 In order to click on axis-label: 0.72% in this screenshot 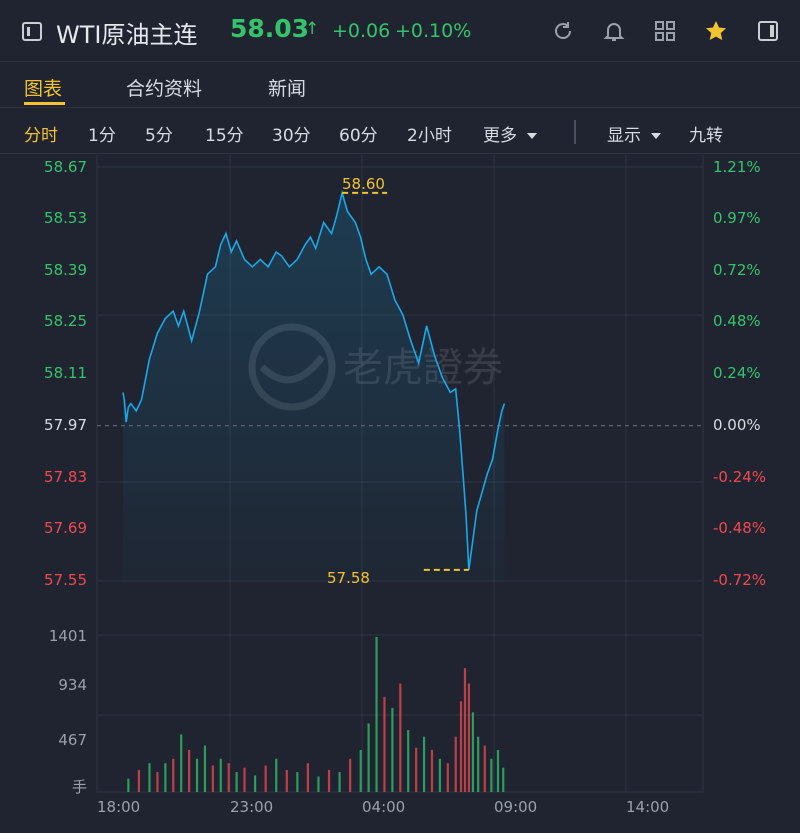, I will do `click(737, 269)`.